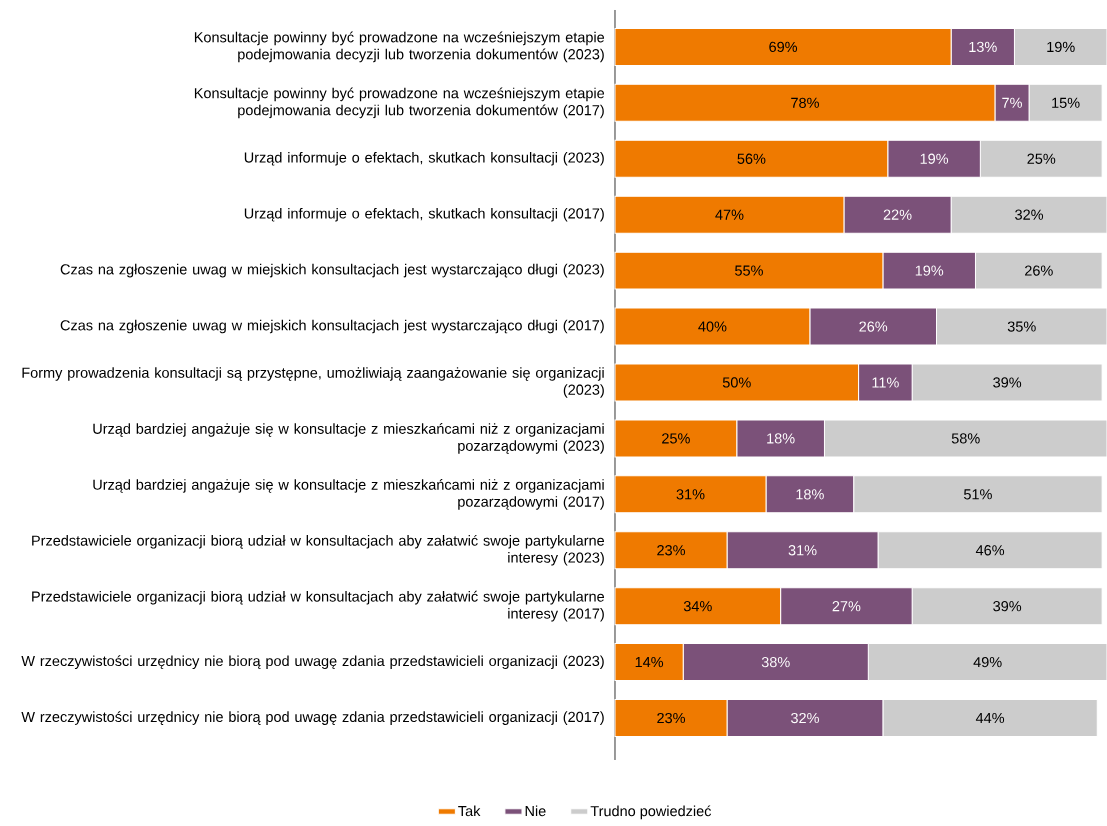  What do you see at coordinates (313, 382) in the screenshot?
I see `y-tick-label: Formy prowadzenia konsultacji są przystępne, umożliwiają zaangażowanie się organizacji (2023)` at bounding box center [313, 382].